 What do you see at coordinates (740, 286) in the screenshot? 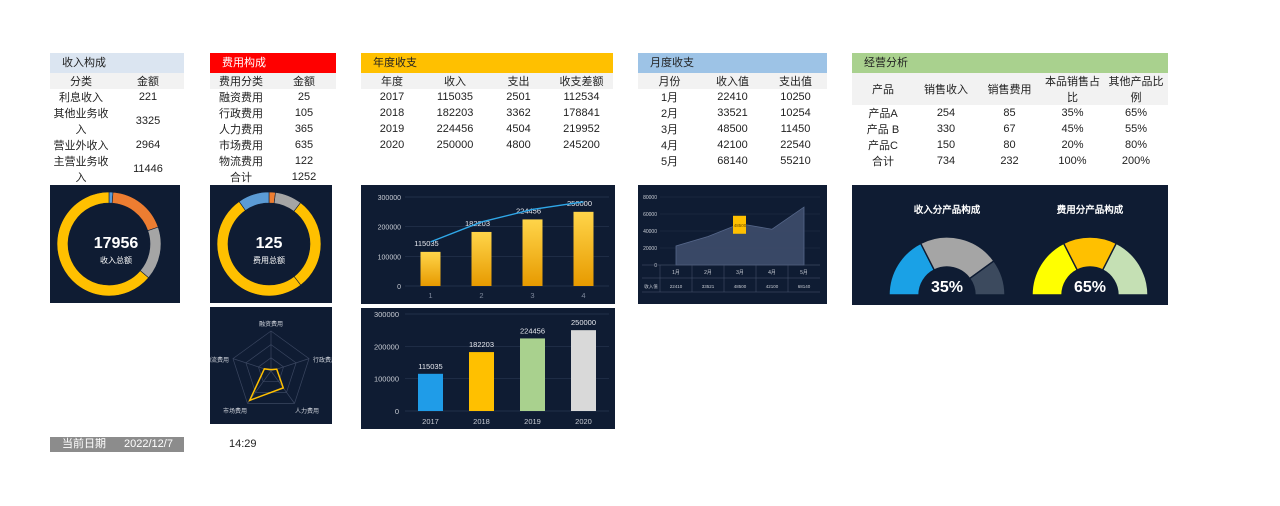
I see `data-table-value: 48500` at bounding box center [740, 286].